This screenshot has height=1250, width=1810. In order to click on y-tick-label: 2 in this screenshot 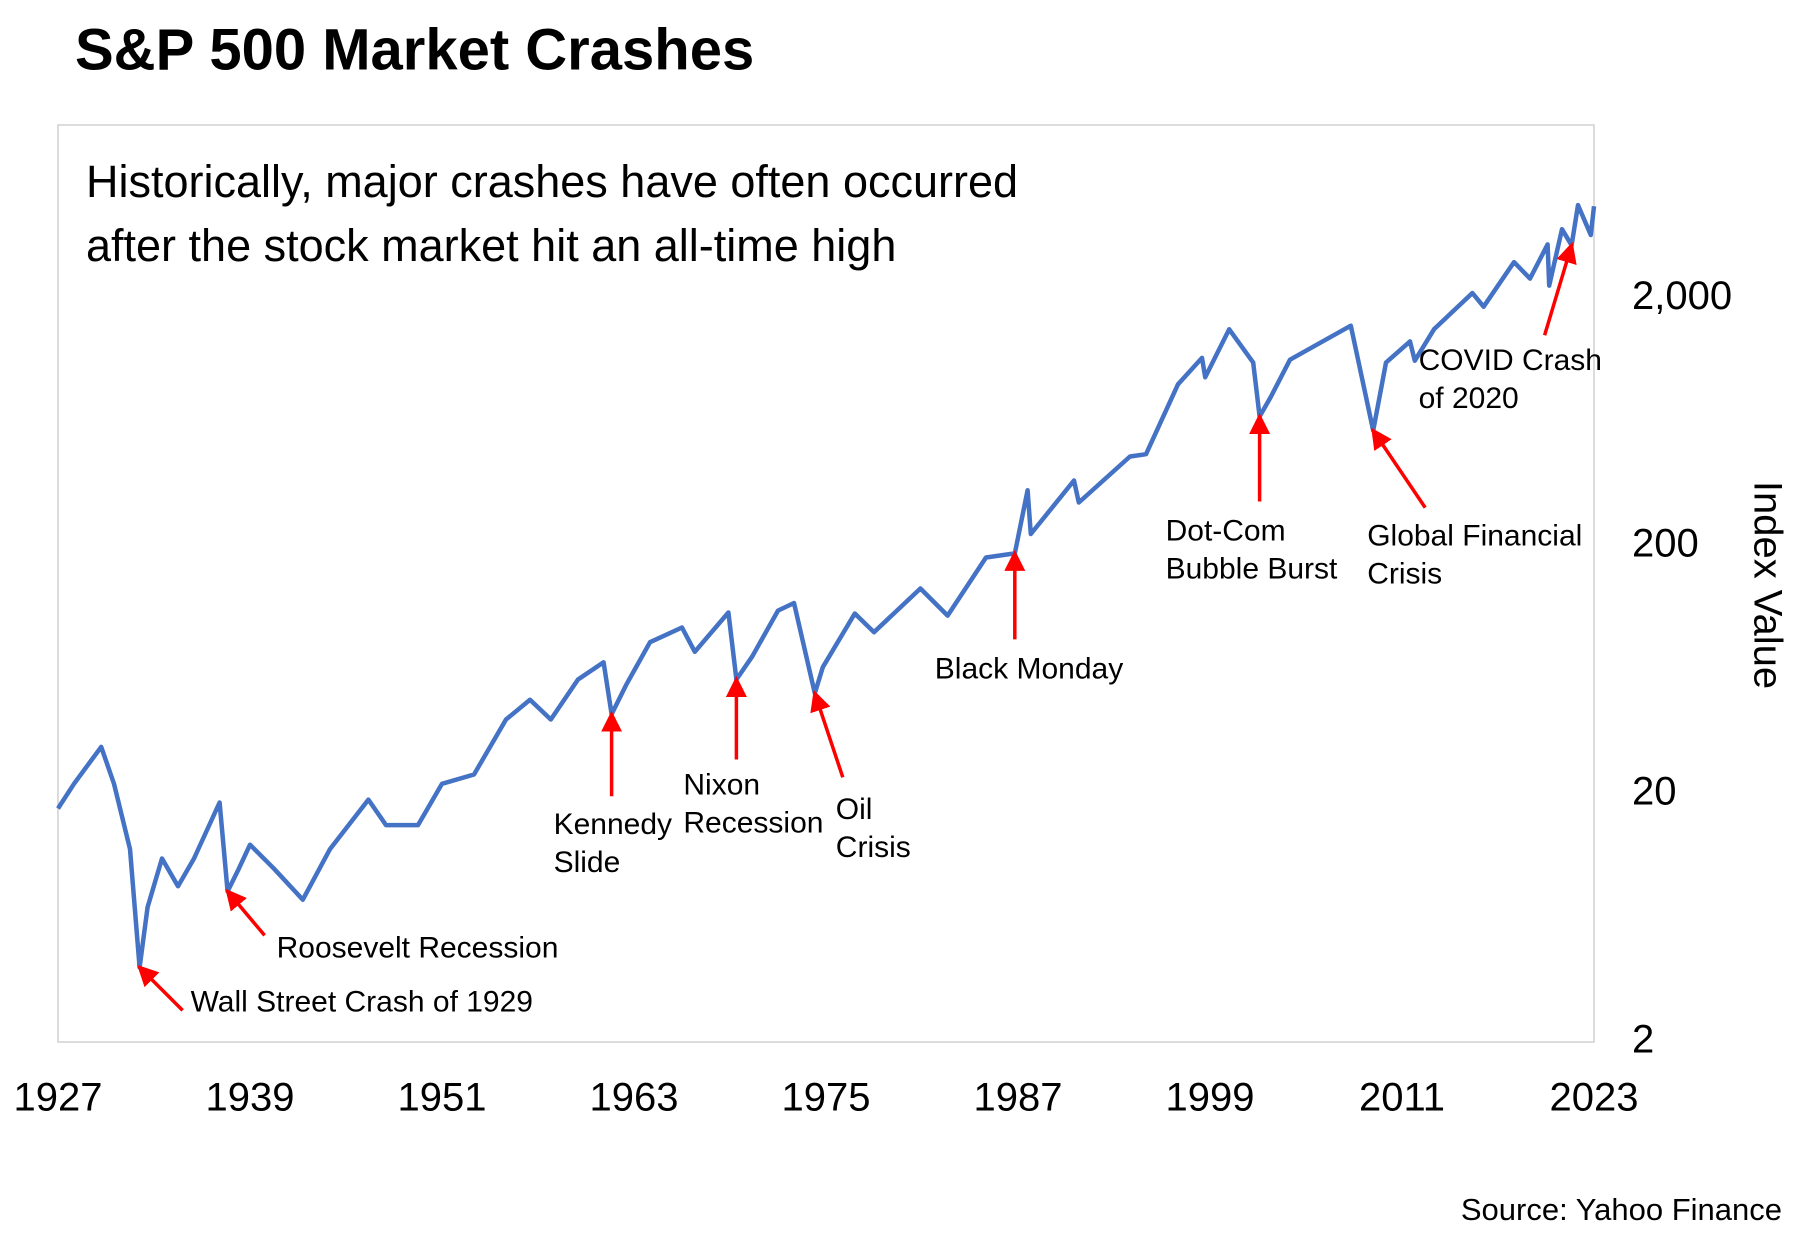, I will do `click(1643, 1040)`.